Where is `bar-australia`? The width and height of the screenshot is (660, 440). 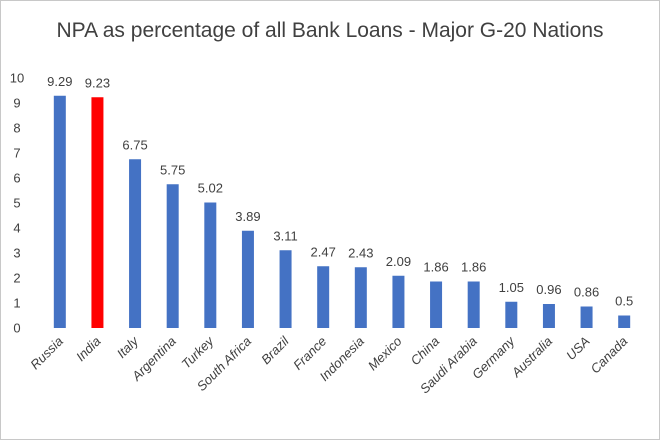
bar-australia is located at coordinates (548, 316).